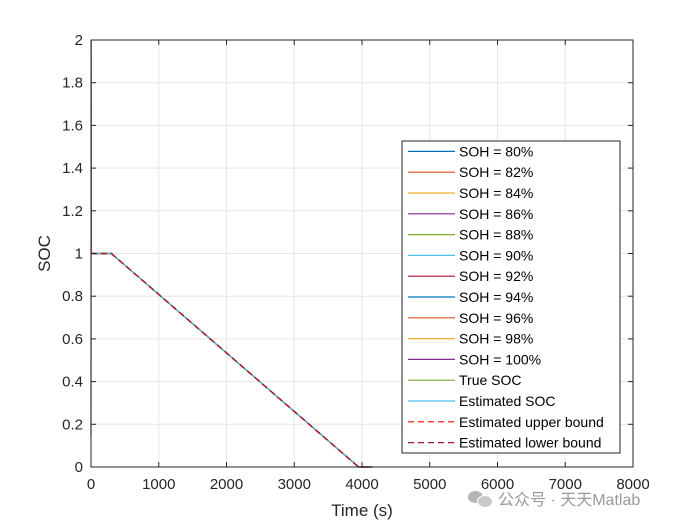  I want to click on y-tick-label: 1, so click(79, 254).